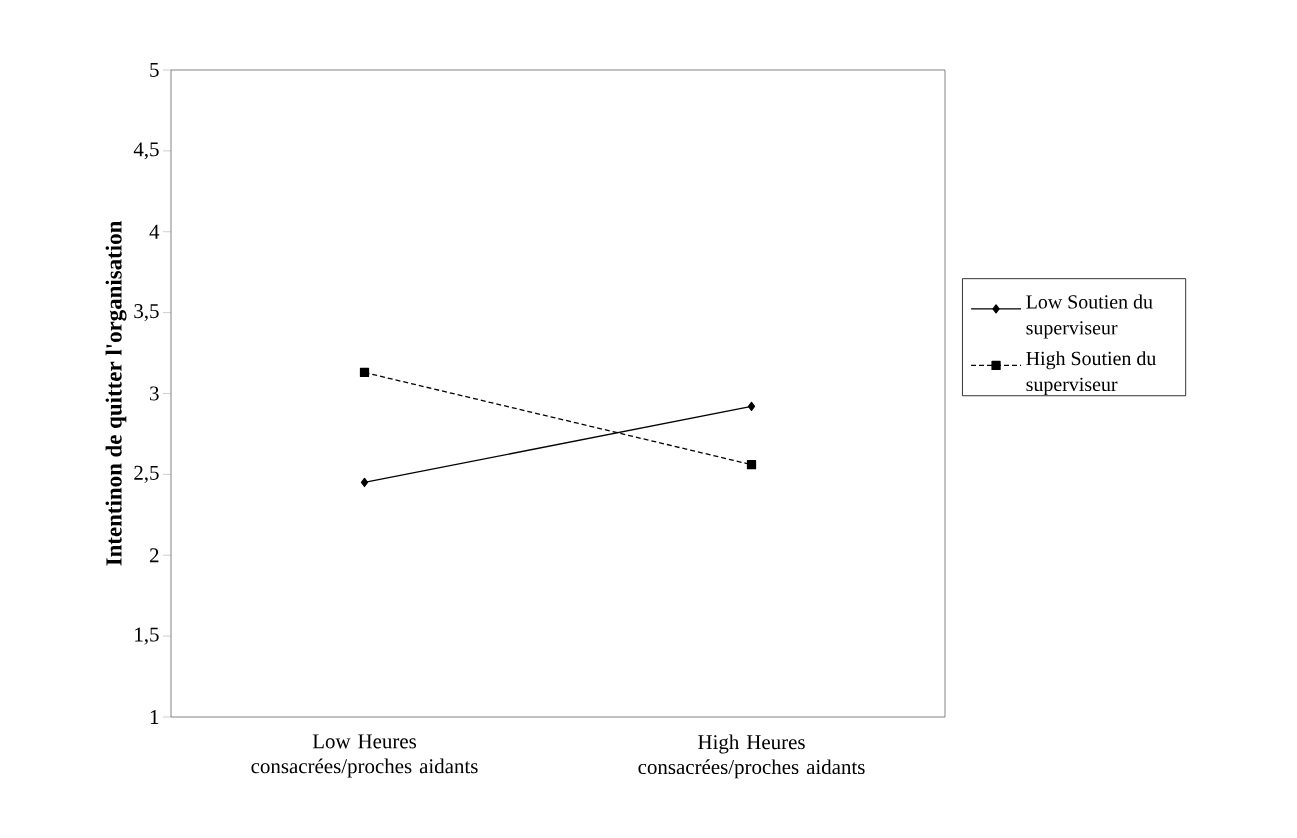 The height and width of the screenshot is (838, 1297). What do you see at coordinates (146, 151) in the screenshot?
I see `y-tick-label: 4,5` at bounding box center [146, 151].